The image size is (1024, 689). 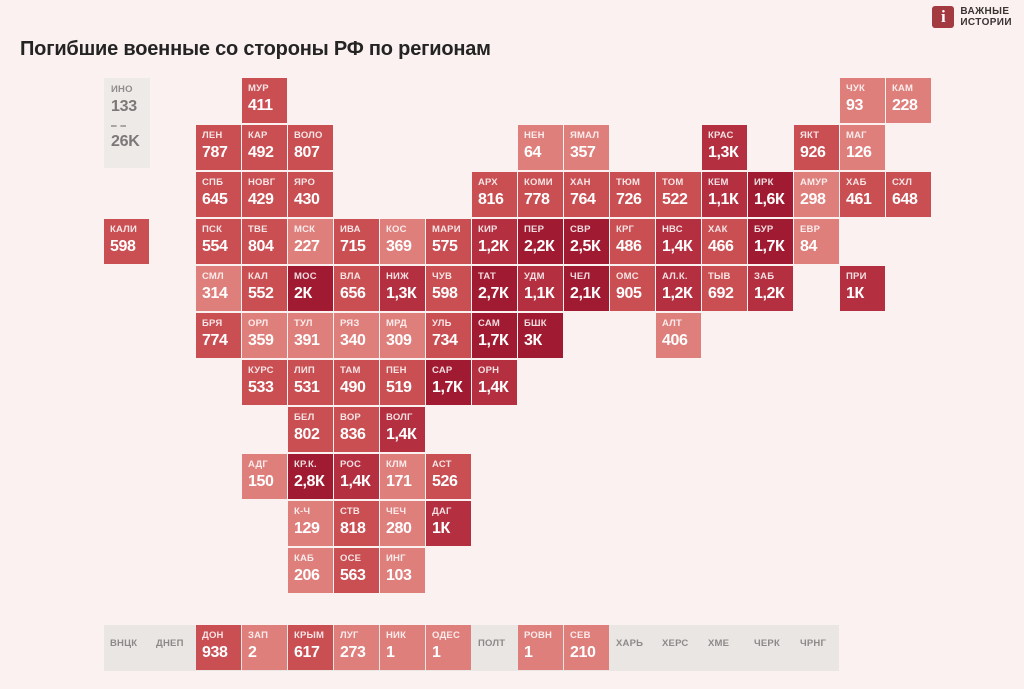 What do you see at coordinates (402, 476) in the screenshot?
I see `region-tile: КЛМ 171` at bounding box center [402, 476].